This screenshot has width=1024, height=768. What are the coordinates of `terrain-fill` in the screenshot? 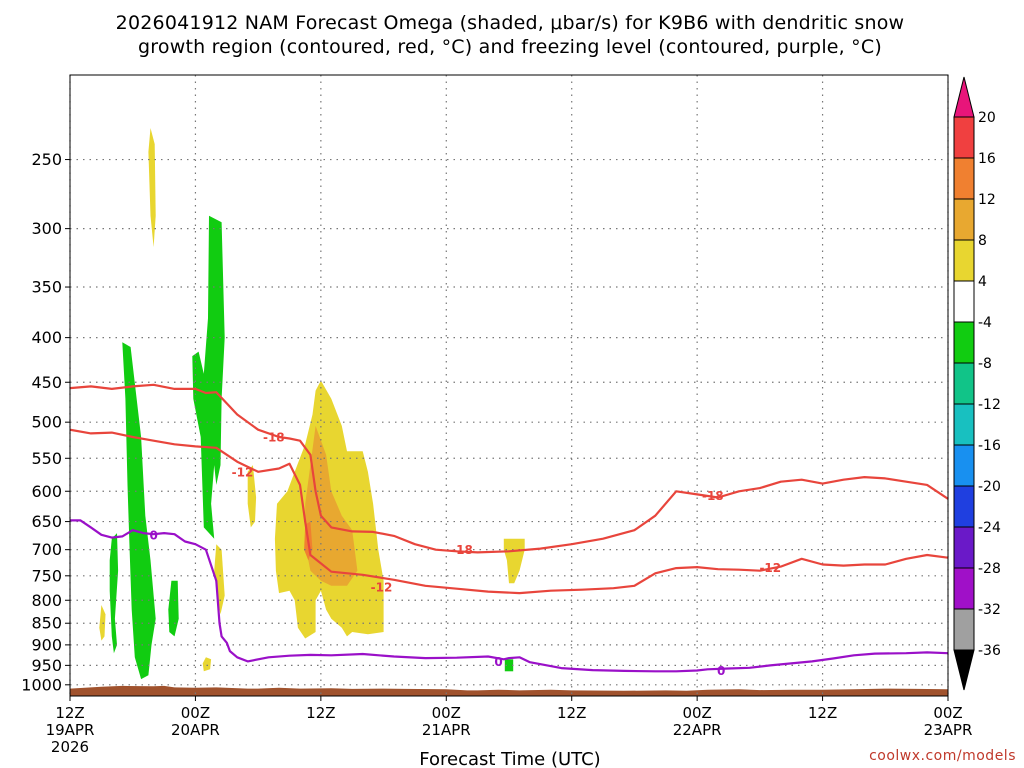 It's located at (509, 690).